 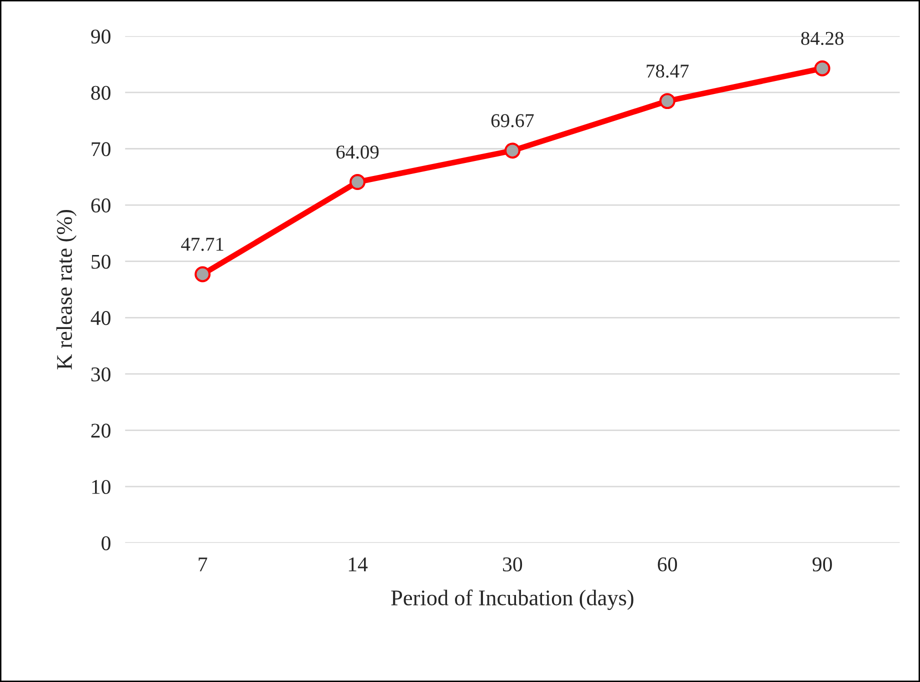 I want to click on data-label: 64.09, so click(x=357, y=152).